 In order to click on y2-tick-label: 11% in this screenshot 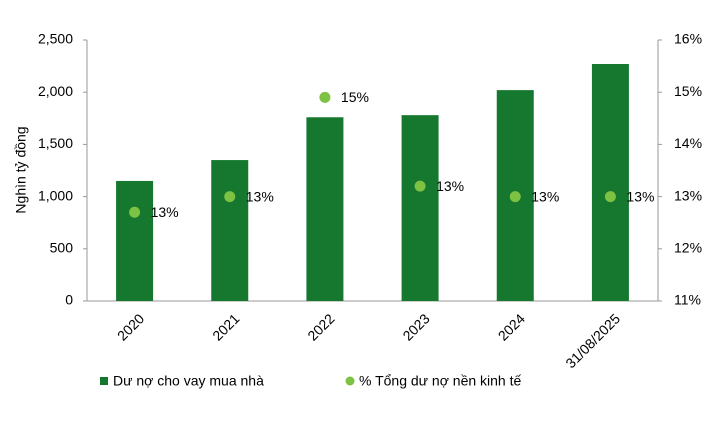, I will do `click(687, 300)`.